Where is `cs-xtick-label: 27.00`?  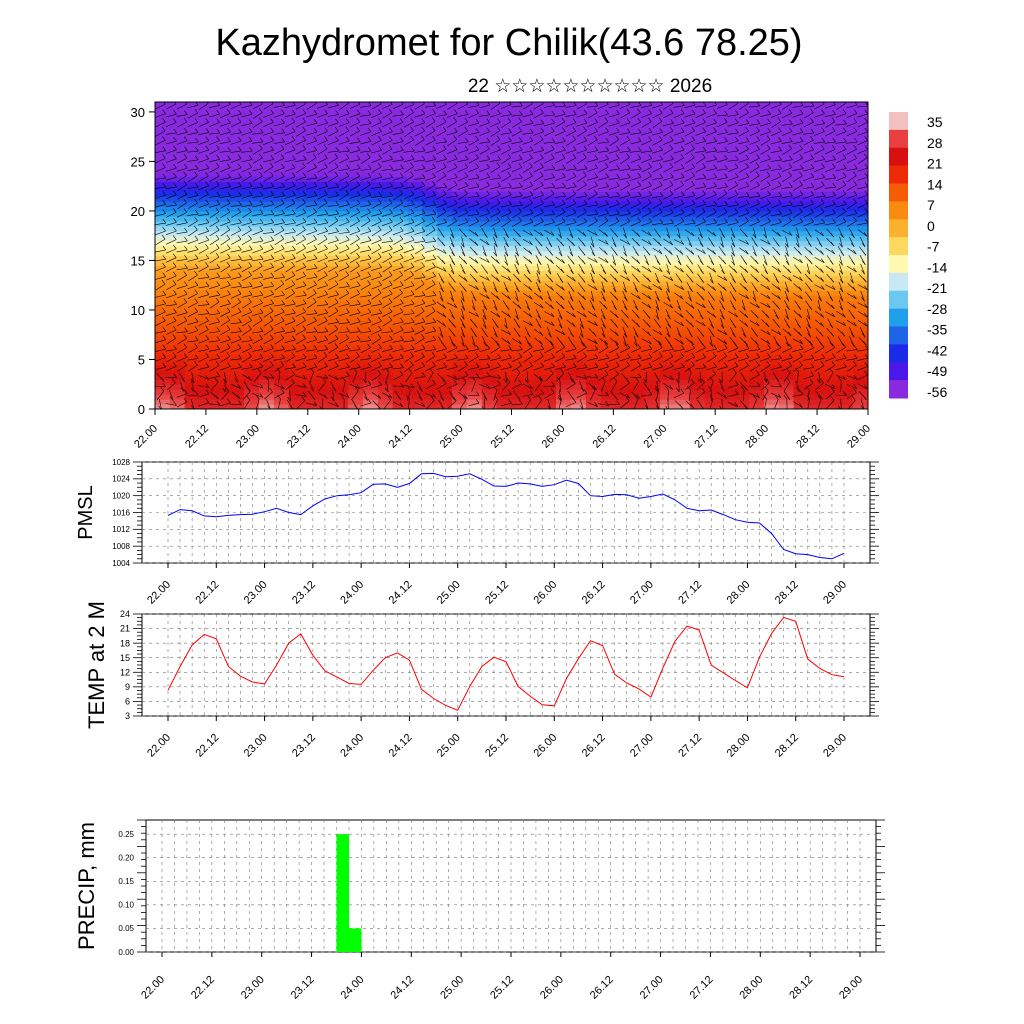 cs-xtick-label: 27.00 is located at coordinates (655, 437).